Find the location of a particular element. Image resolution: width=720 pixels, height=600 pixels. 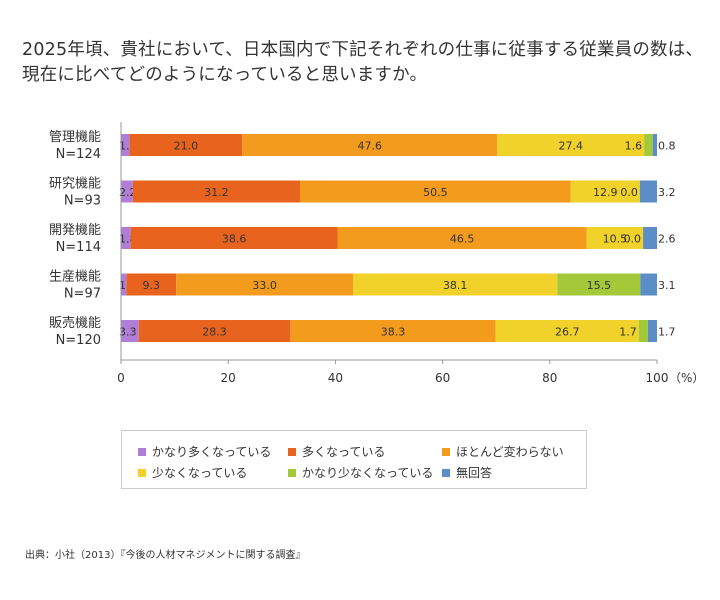

x-tick-label: 60 is located at coordinates (442, 378).